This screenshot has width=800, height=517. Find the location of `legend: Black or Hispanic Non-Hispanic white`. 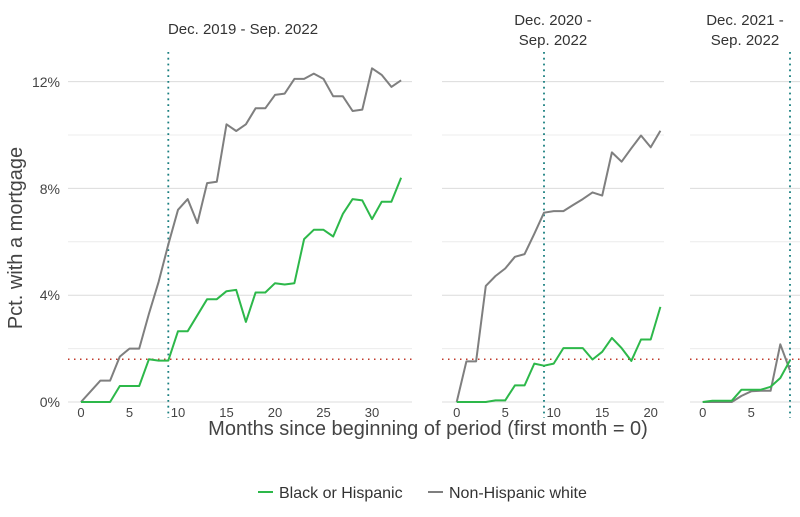

legend: Black or Hispanic Non-Hispanic white is located at coordinates (422, 493).